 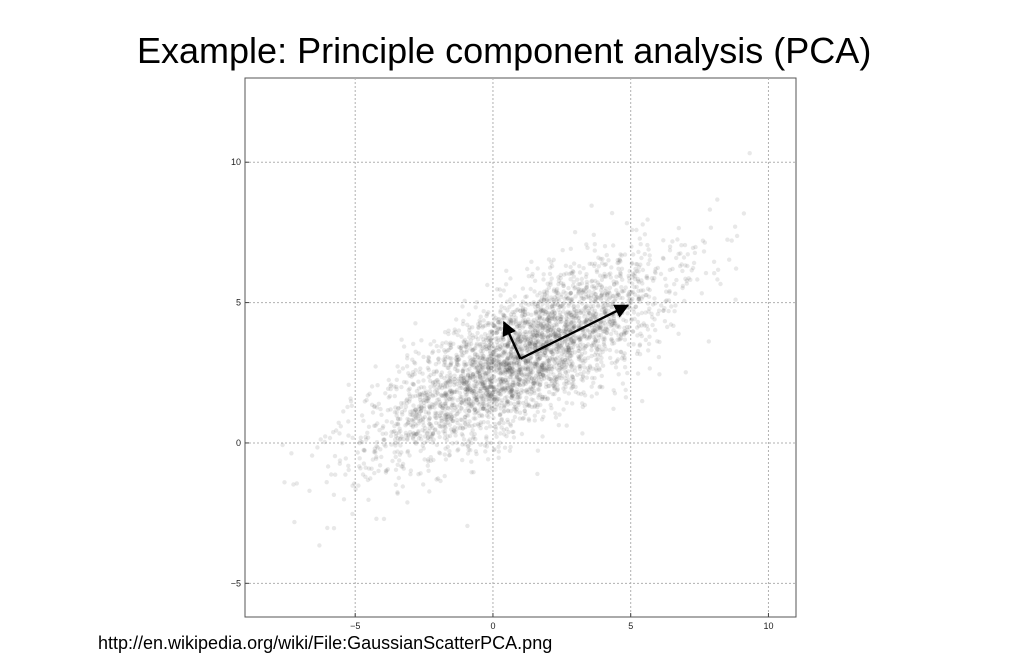 I want to click on y-tick-label: 10, so click(x=236, y=162).